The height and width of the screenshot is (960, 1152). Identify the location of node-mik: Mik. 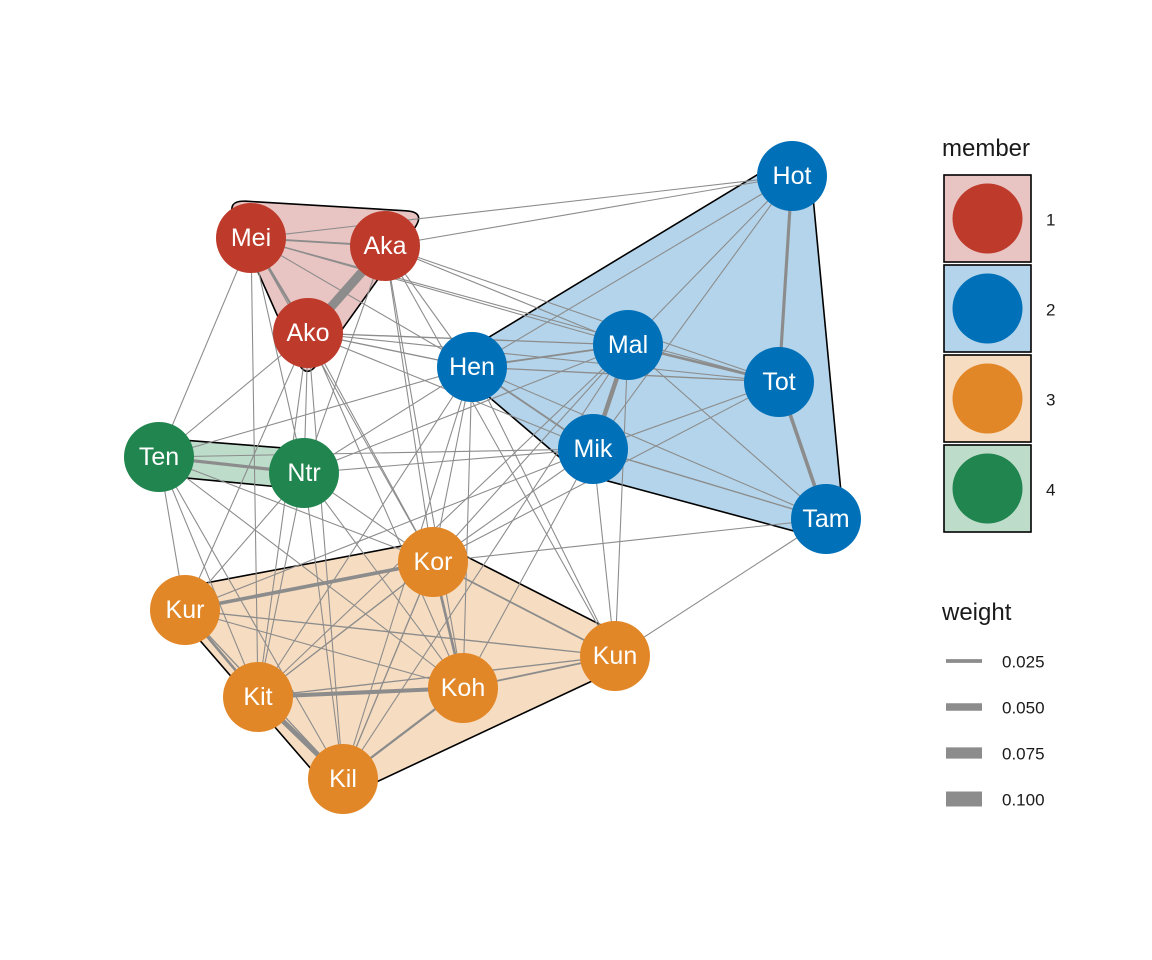
(593, 449).